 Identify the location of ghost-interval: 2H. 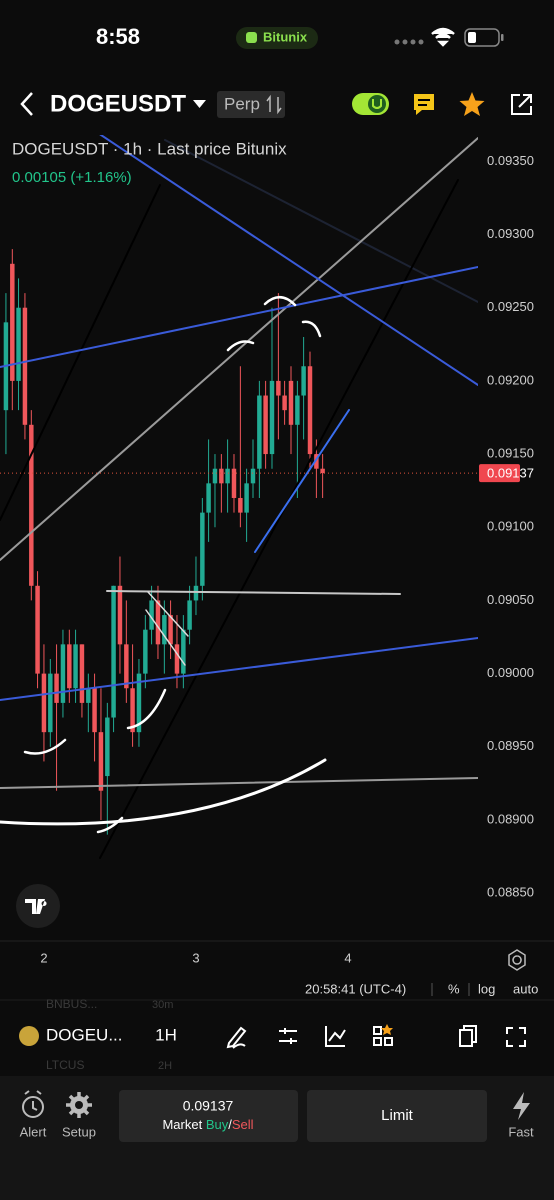
(165, 1066).